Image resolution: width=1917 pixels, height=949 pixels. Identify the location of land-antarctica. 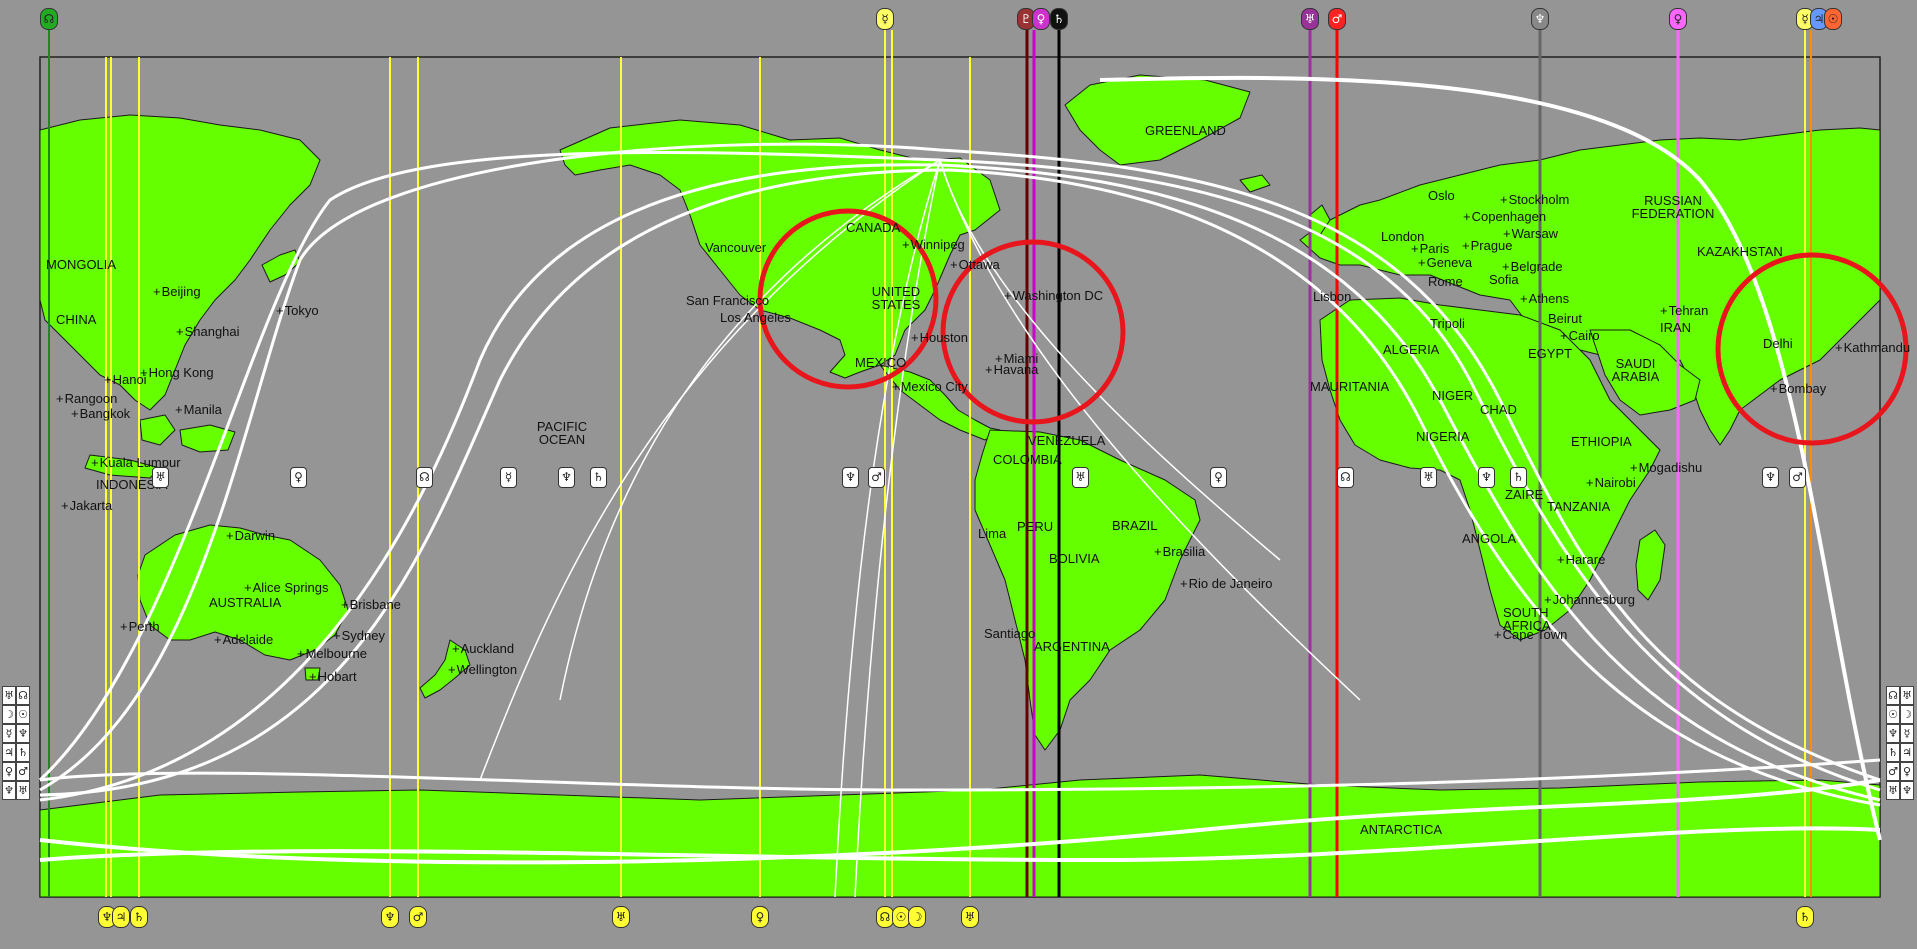
(960, 836).